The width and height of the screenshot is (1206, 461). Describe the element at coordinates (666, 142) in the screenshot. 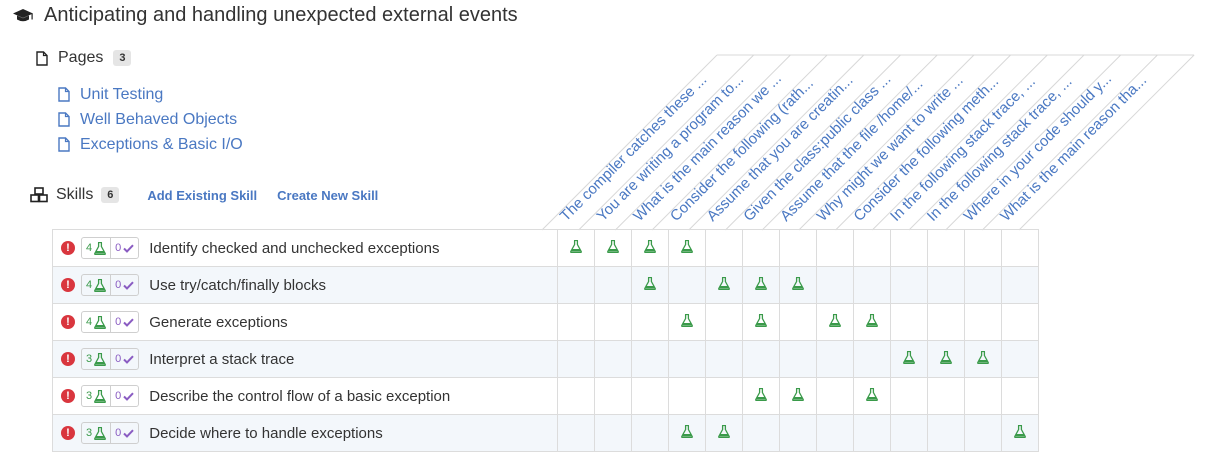

I see `column-divider` at that location.